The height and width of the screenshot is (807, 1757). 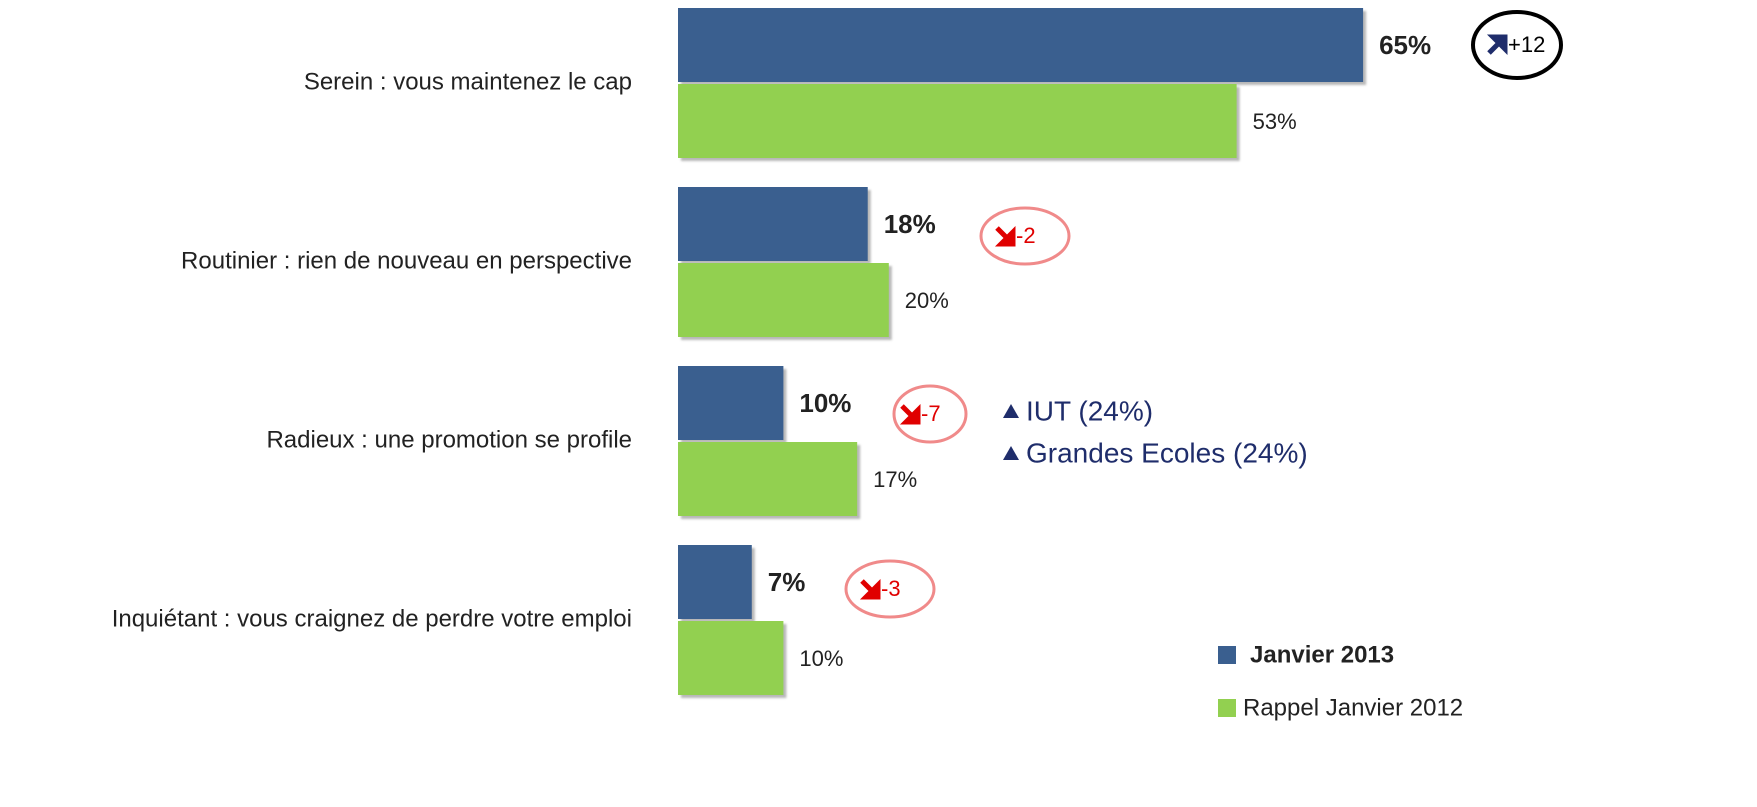 I want to click on value-label: 20%, so click(x=927, y=300).